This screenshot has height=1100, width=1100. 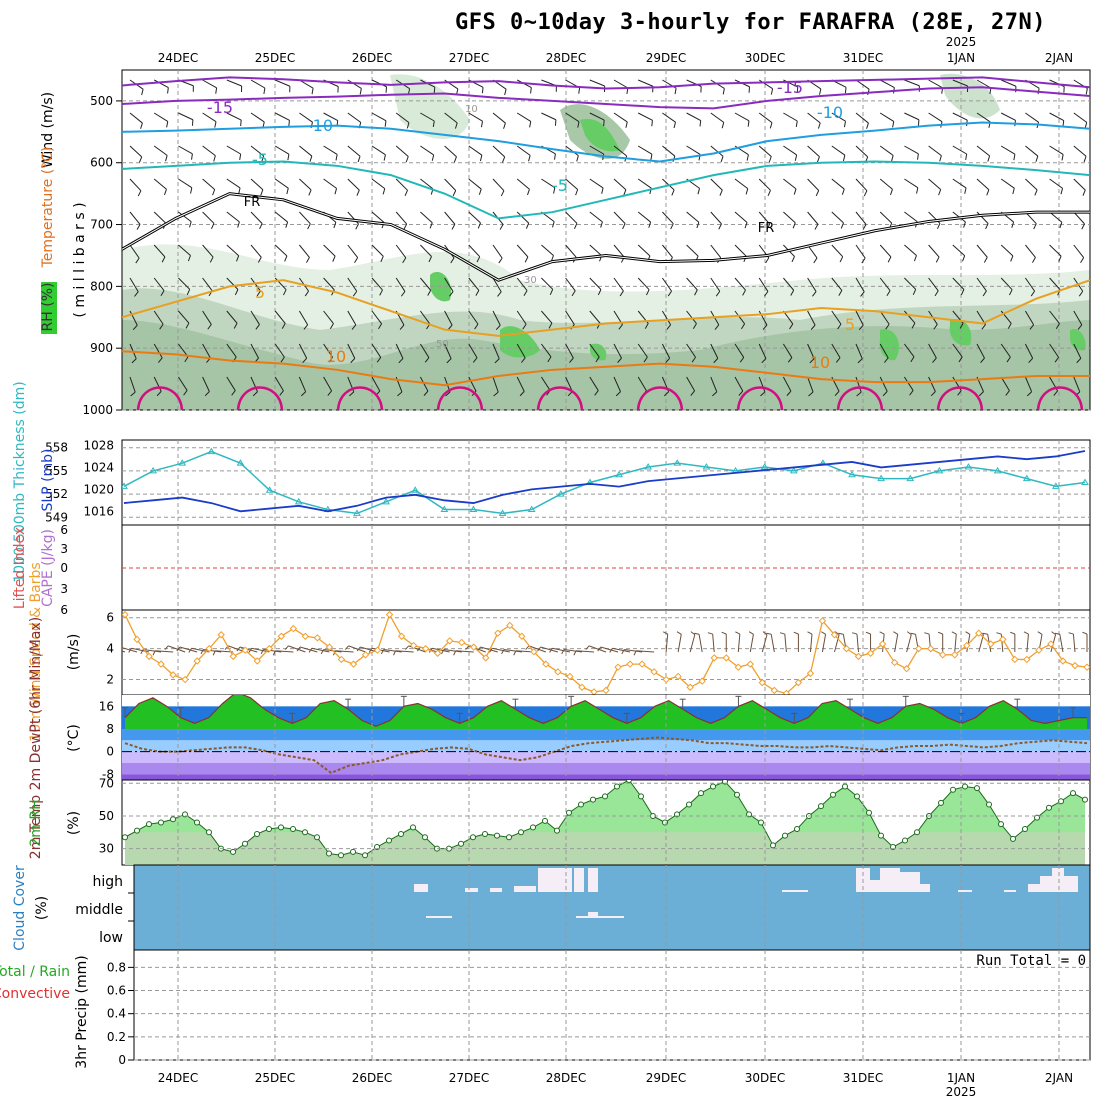 What do you see at coordinates (35, 972) in the screenshot?
I see `precip-total-label: Total / Rain` at bounding box center [35, 972].